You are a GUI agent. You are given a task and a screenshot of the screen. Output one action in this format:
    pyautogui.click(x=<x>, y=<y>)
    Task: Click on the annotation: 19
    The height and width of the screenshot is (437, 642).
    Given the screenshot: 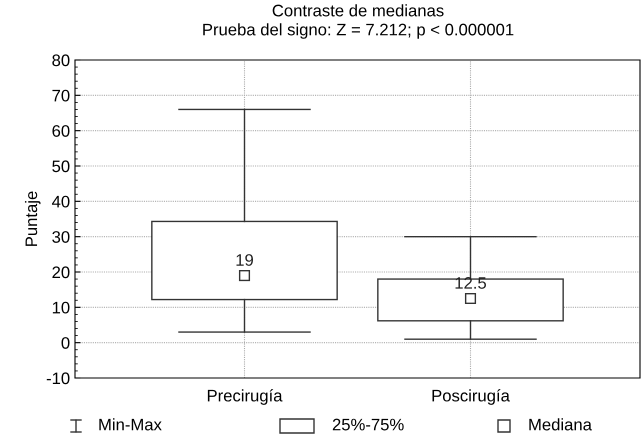 What is the action you would take?
    pyautogui.click(x=244, y=260)
    